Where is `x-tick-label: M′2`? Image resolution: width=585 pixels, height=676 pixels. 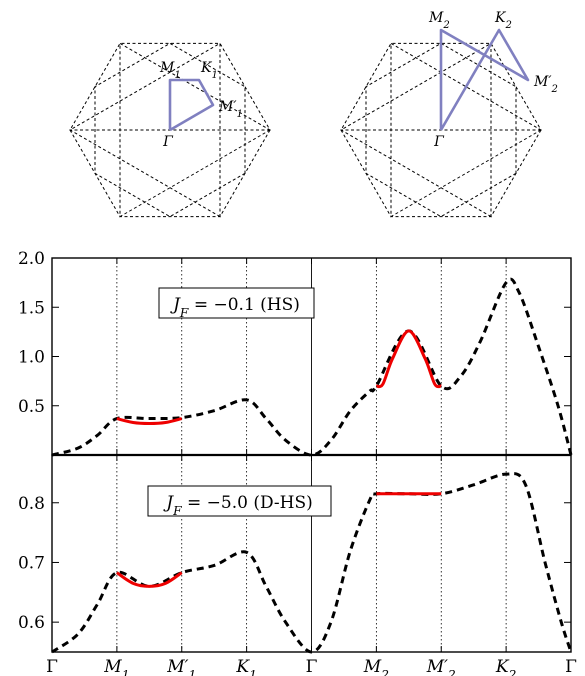
x-tick-label: M′2 is located at coordinates (441, 666).